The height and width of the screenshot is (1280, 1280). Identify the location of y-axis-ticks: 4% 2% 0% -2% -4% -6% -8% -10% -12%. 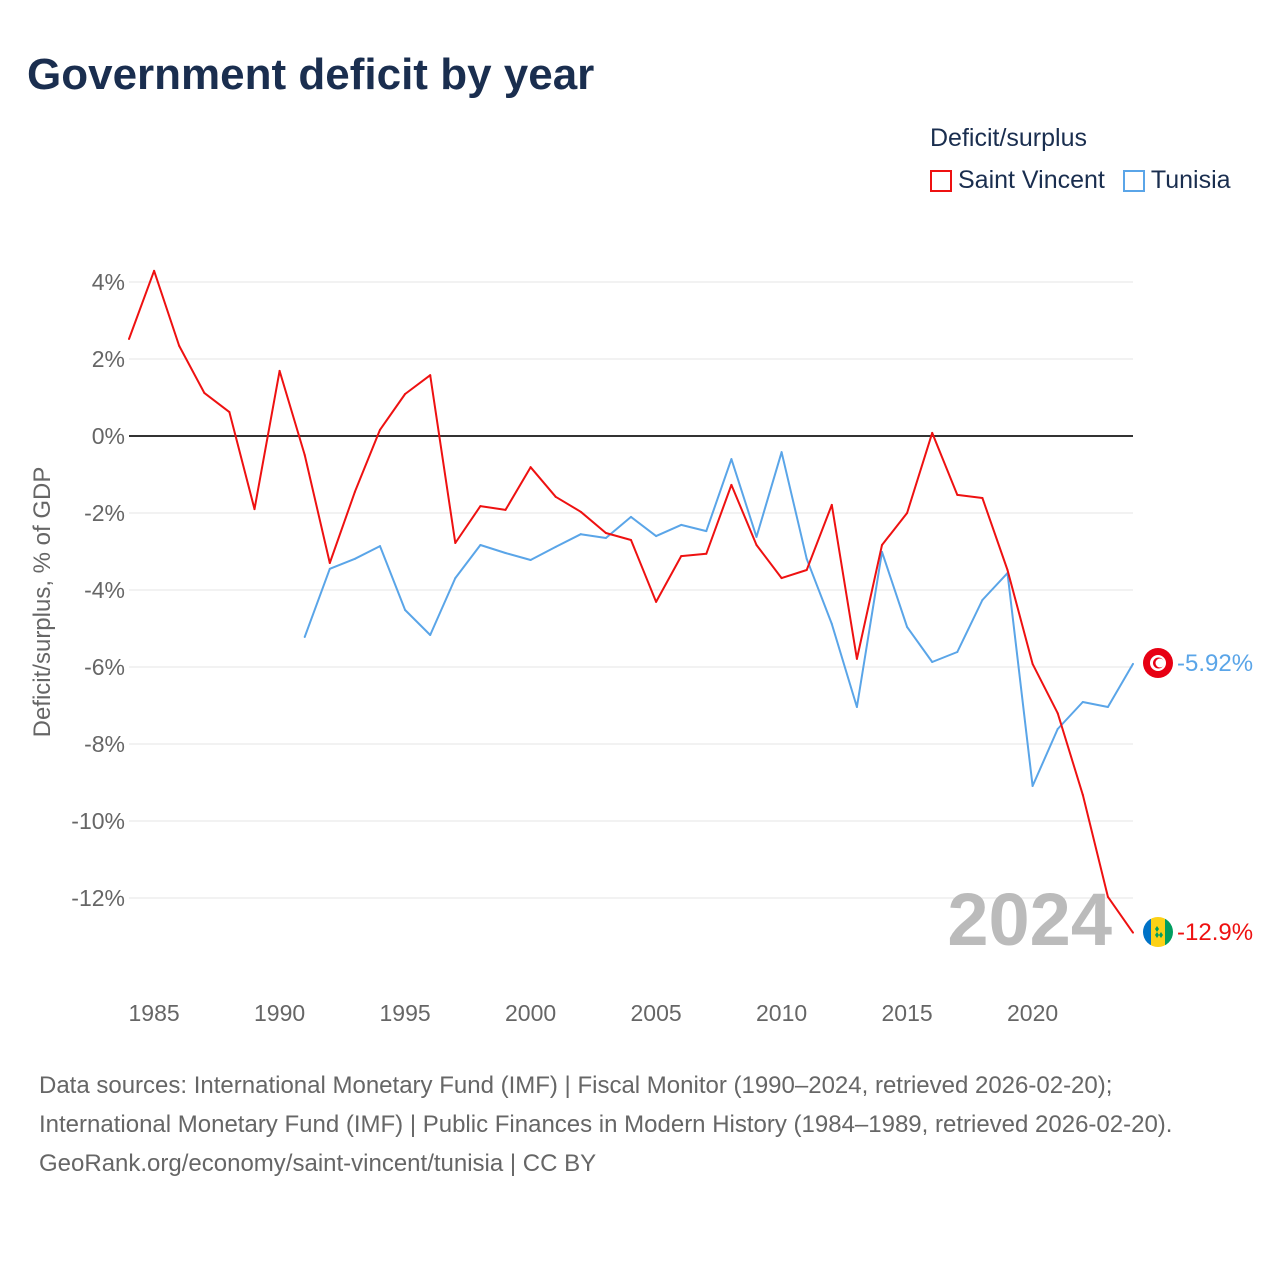
(98, 590).